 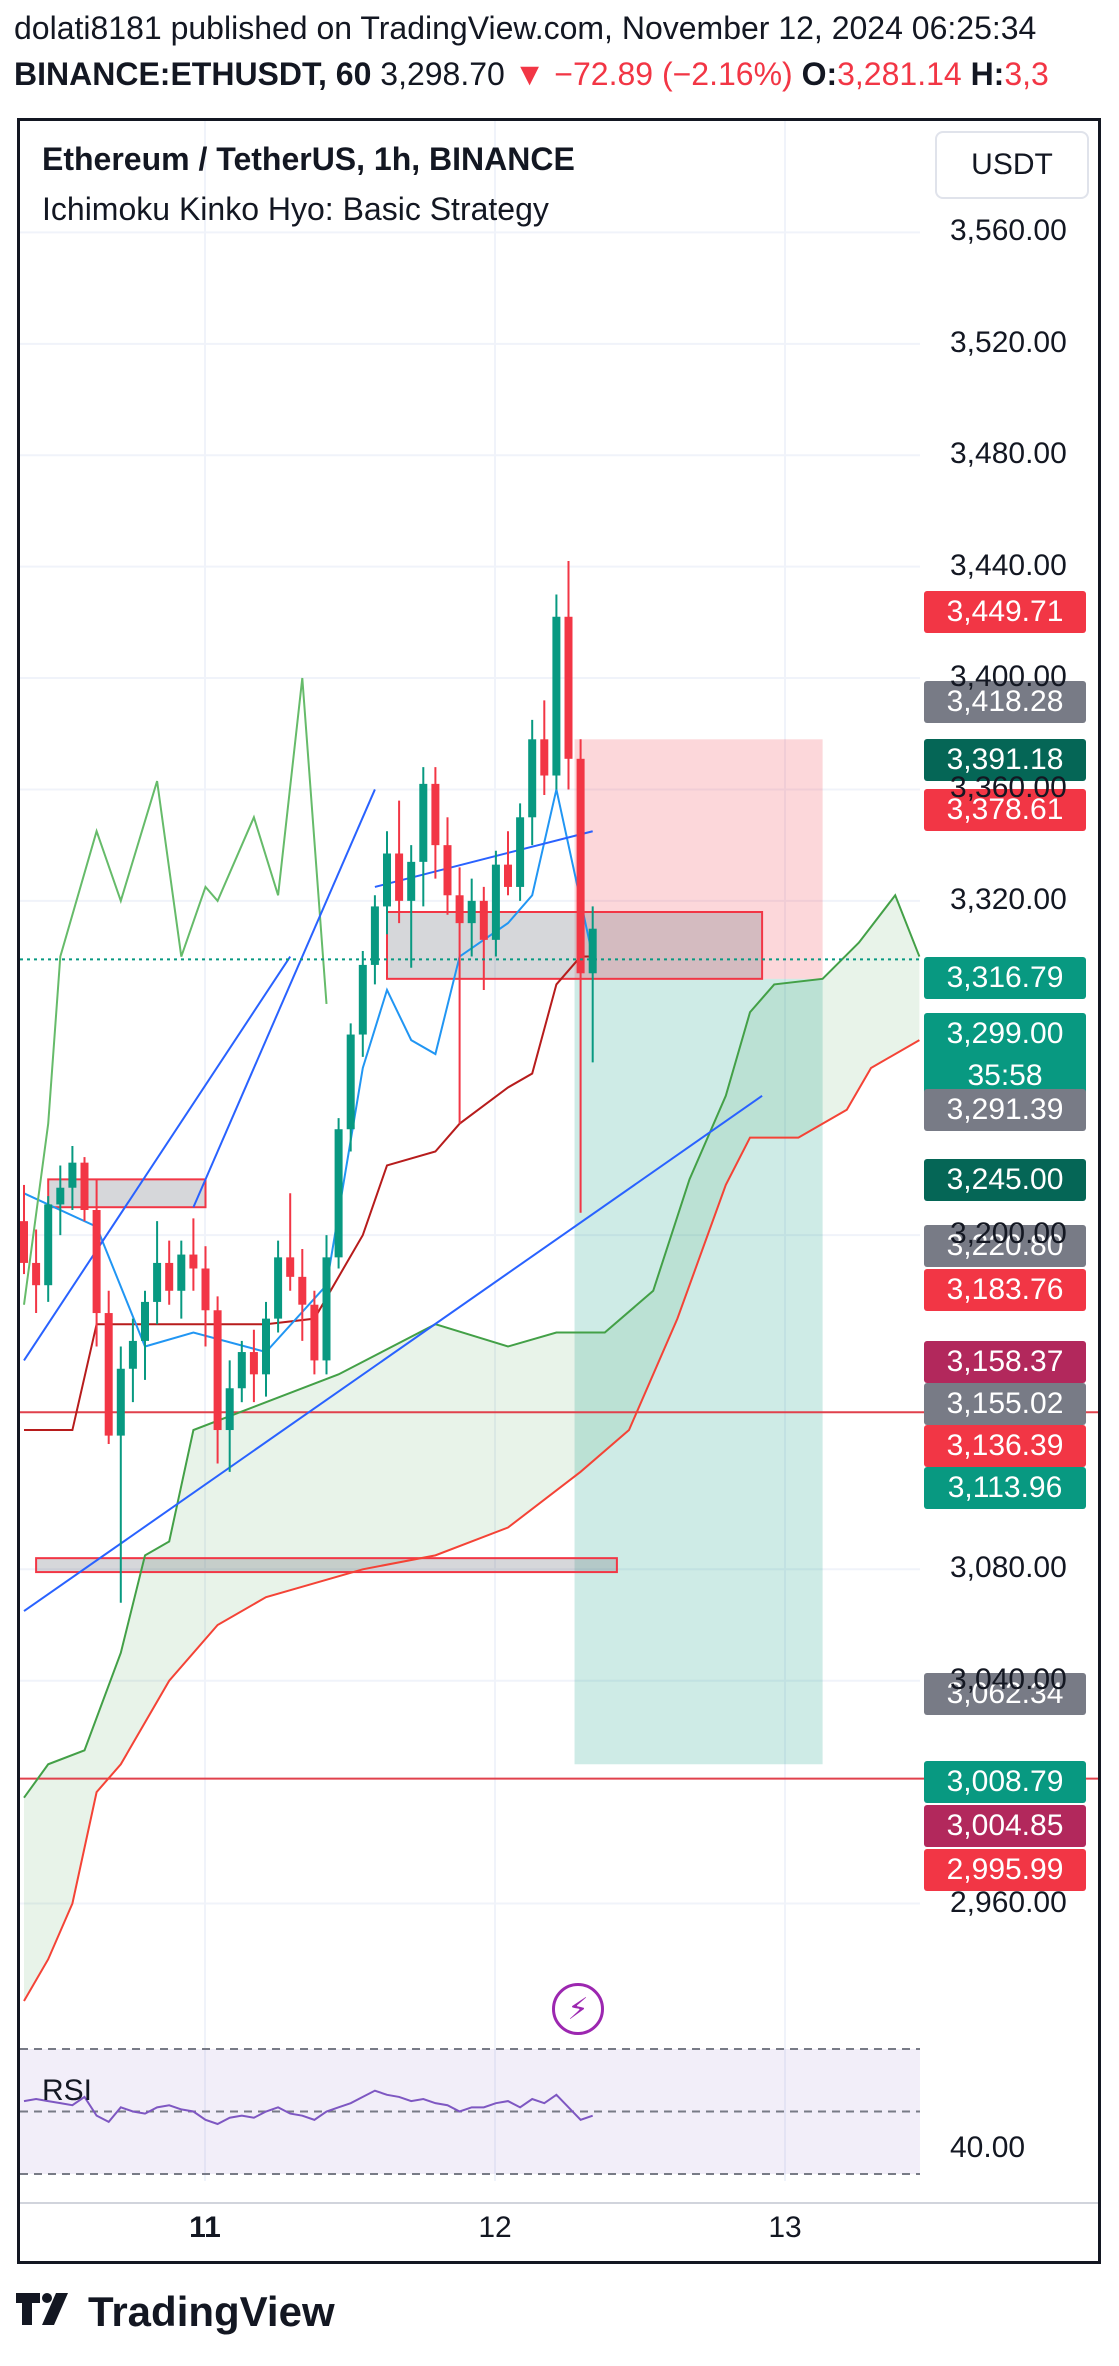 I want to click on indicator-title: Ichimoku Kinko Hyo: Basic Strategy, so click(x=295, y=209).